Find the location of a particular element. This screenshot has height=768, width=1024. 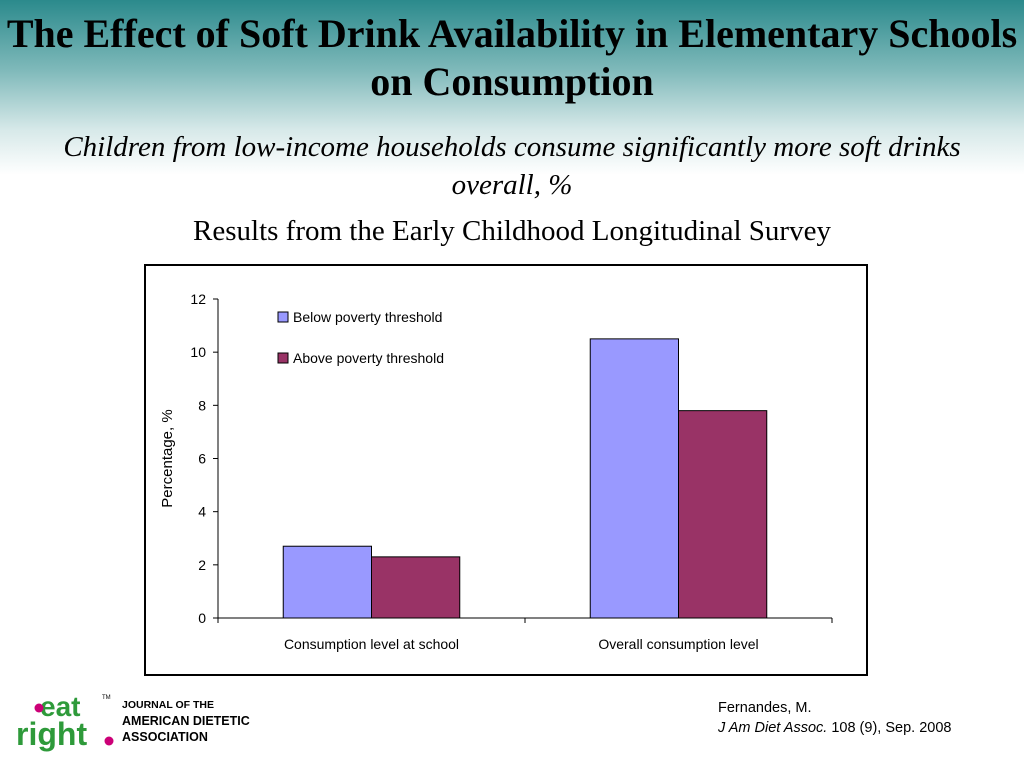

journal-line-3: ASSOCIATION is located at coordinates (165, 737).